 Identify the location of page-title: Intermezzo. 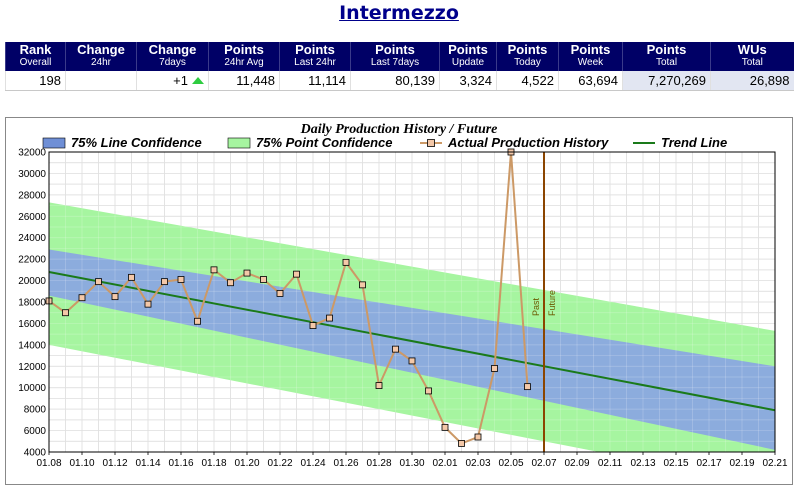
(399, 13).